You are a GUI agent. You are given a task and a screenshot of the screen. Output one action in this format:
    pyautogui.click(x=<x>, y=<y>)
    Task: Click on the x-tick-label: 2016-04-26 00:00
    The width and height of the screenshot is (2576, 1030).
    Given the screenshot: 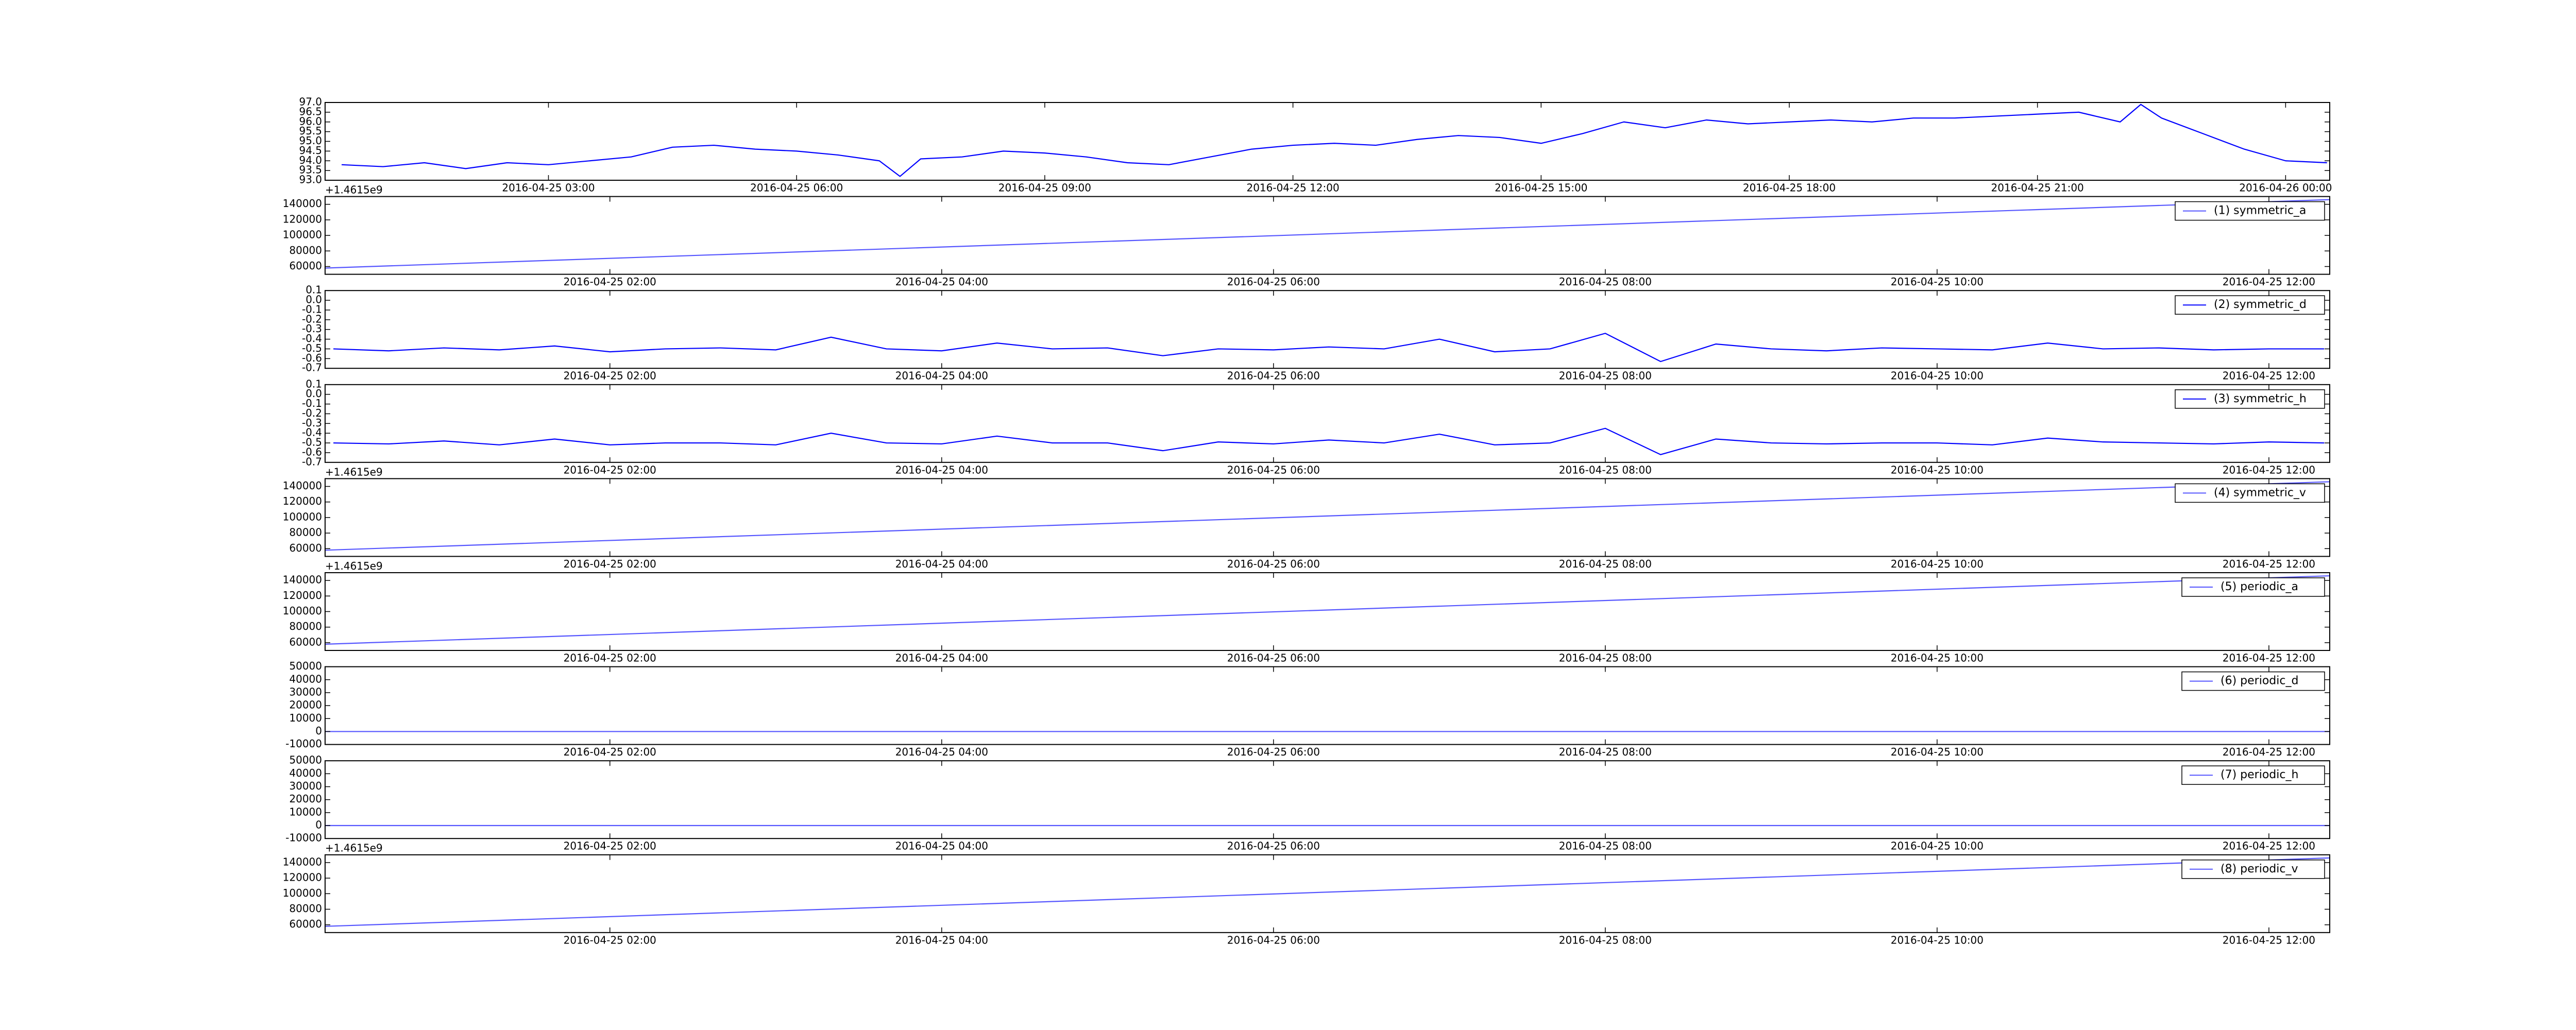 What is the action you would take?
    pyautogui.click(x=2285, y=188)
    